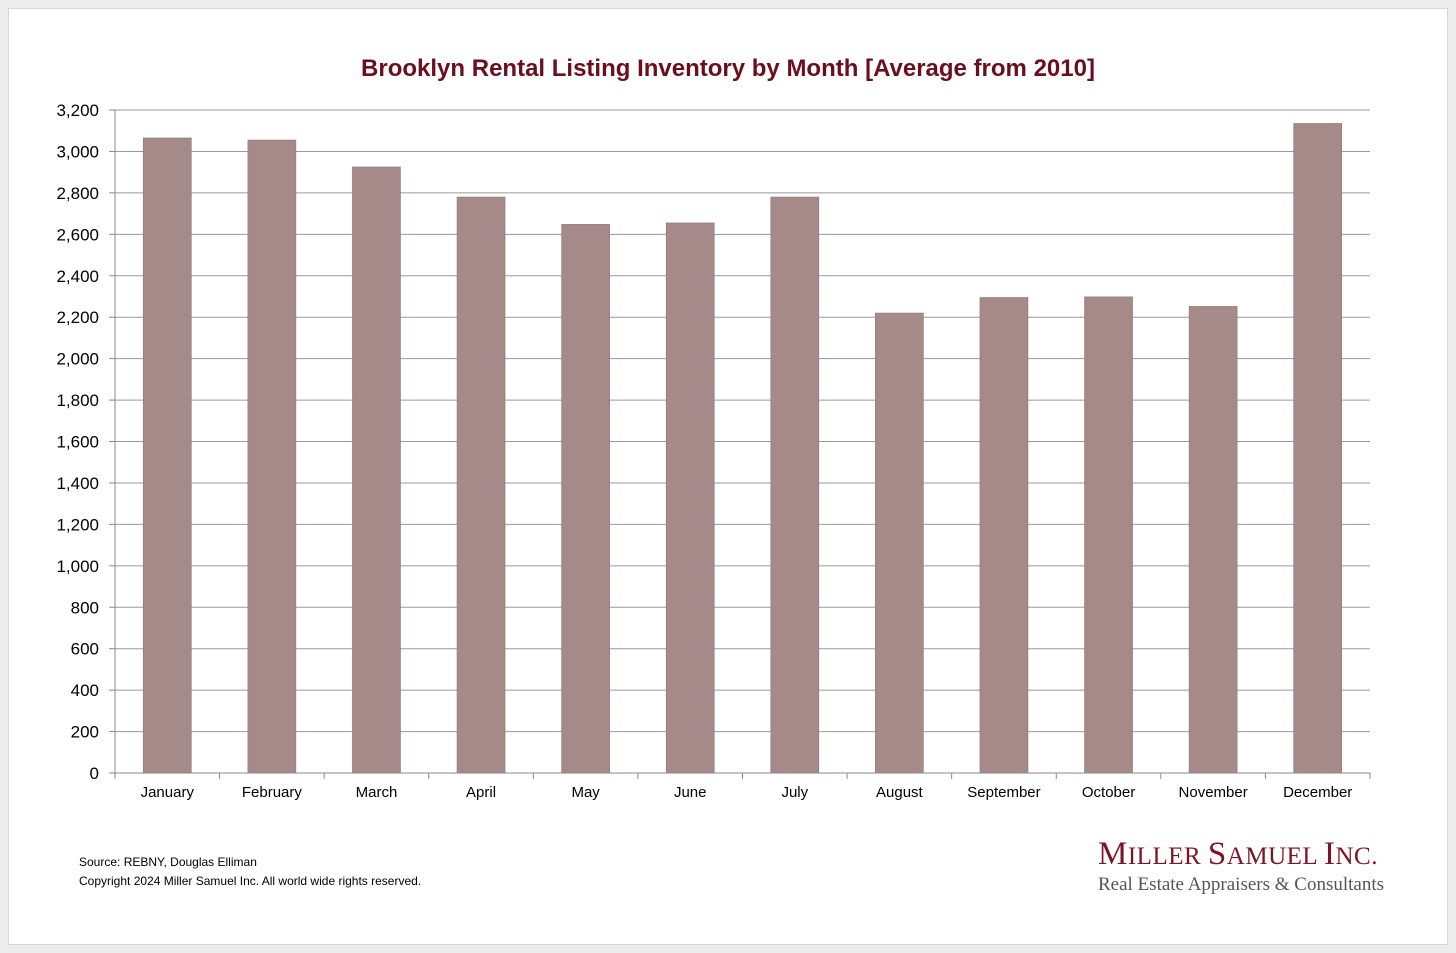  I want to click on logo-name-part: S, so click(1217, 854).